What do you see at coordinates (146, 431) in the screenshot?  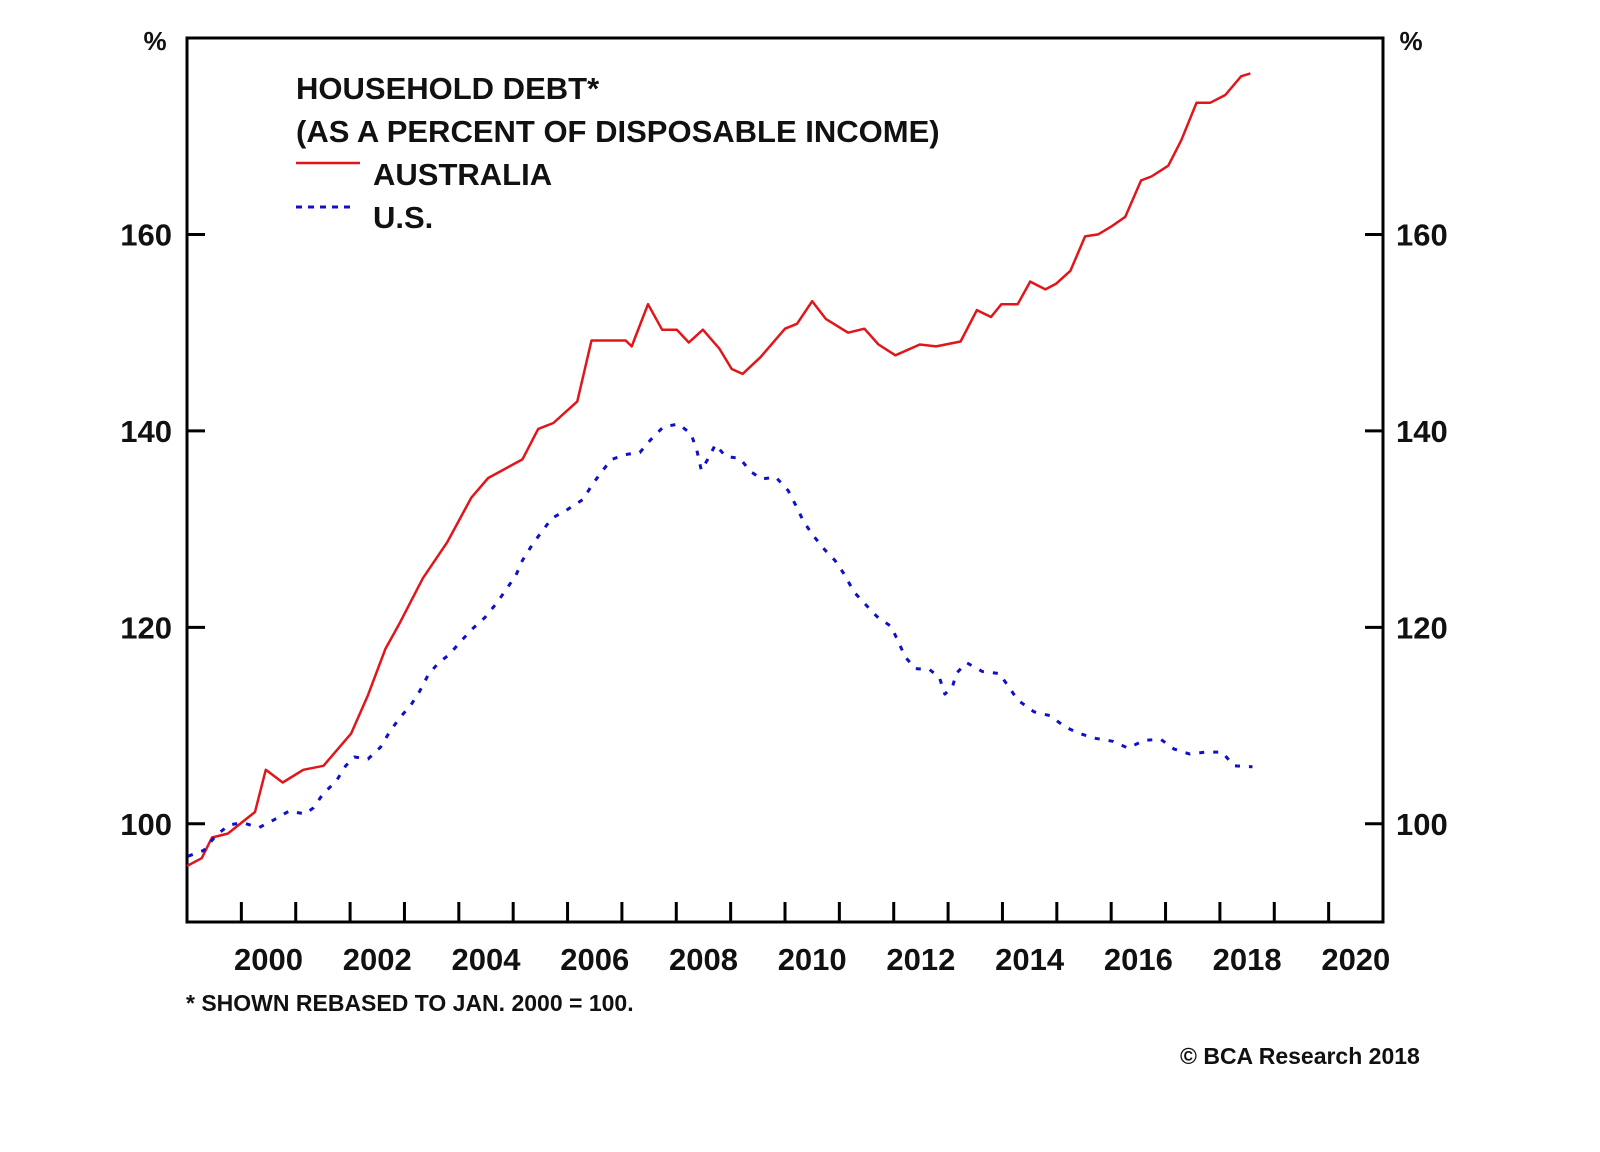 I see `y-tick-label-left: 140` at bounding box center [146, 431].